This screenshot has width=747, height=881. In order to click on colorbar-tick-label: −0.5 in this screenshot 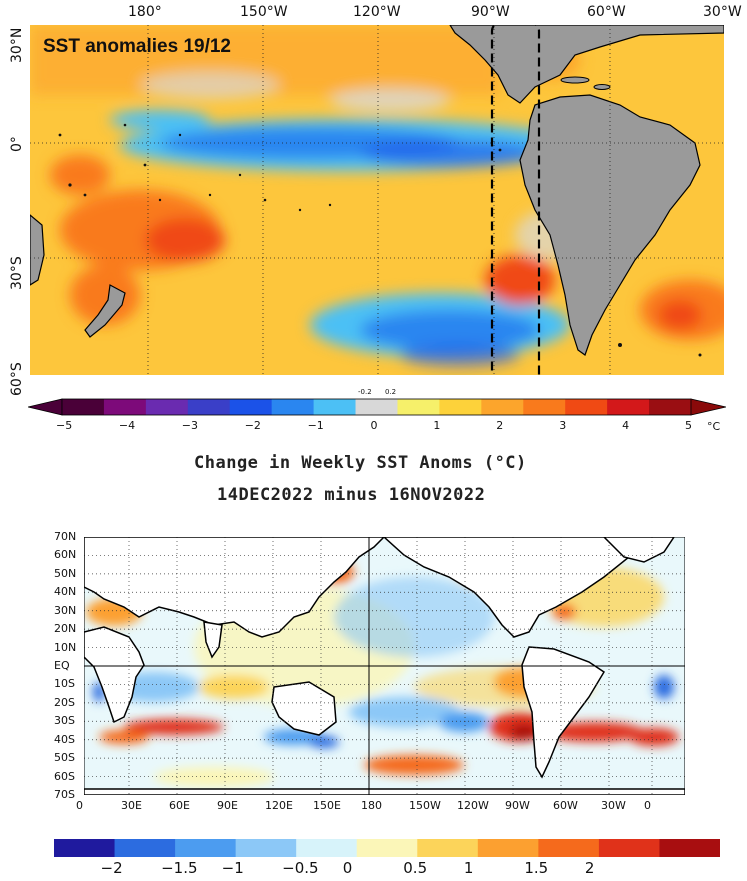, I will do `click(300, 868)`.